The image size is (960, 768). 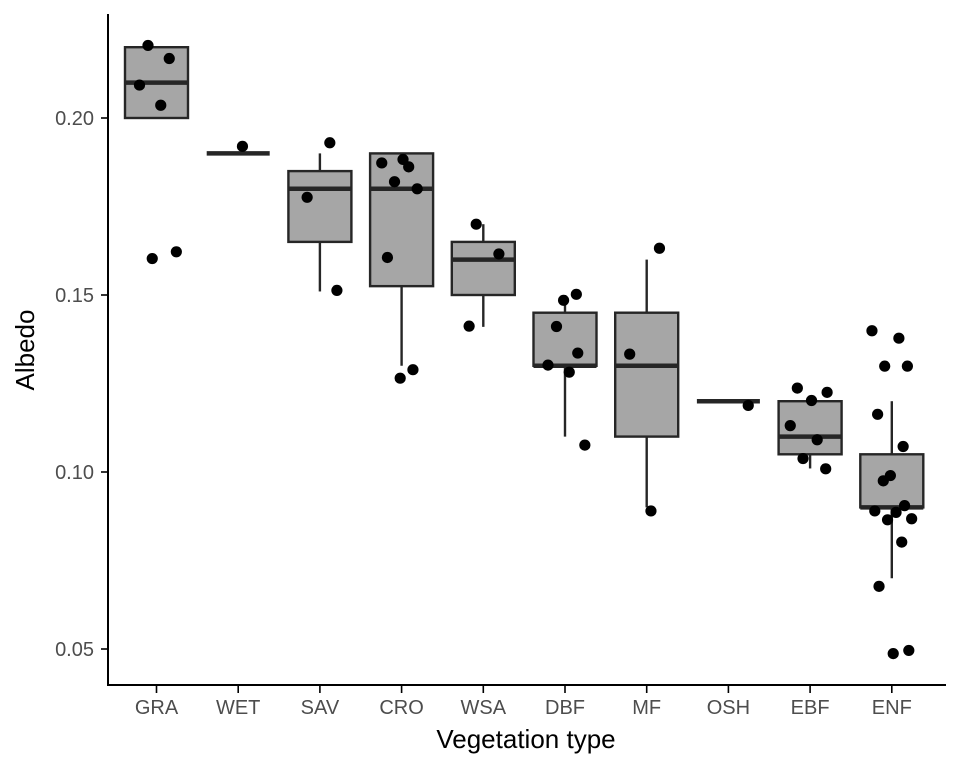 What do you see at coordinates (892, 492) in the screenshot?
I see `box-group-enf` at bounding box center [892, 492].